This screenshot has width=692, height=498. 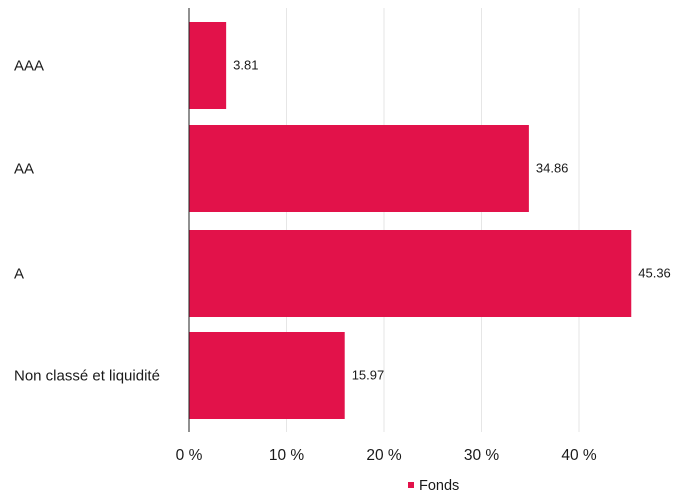 What do you see at coordinates (368, 375) in the screenshot?
I see `value-label: 15.97` at bounding box center [368, 375].